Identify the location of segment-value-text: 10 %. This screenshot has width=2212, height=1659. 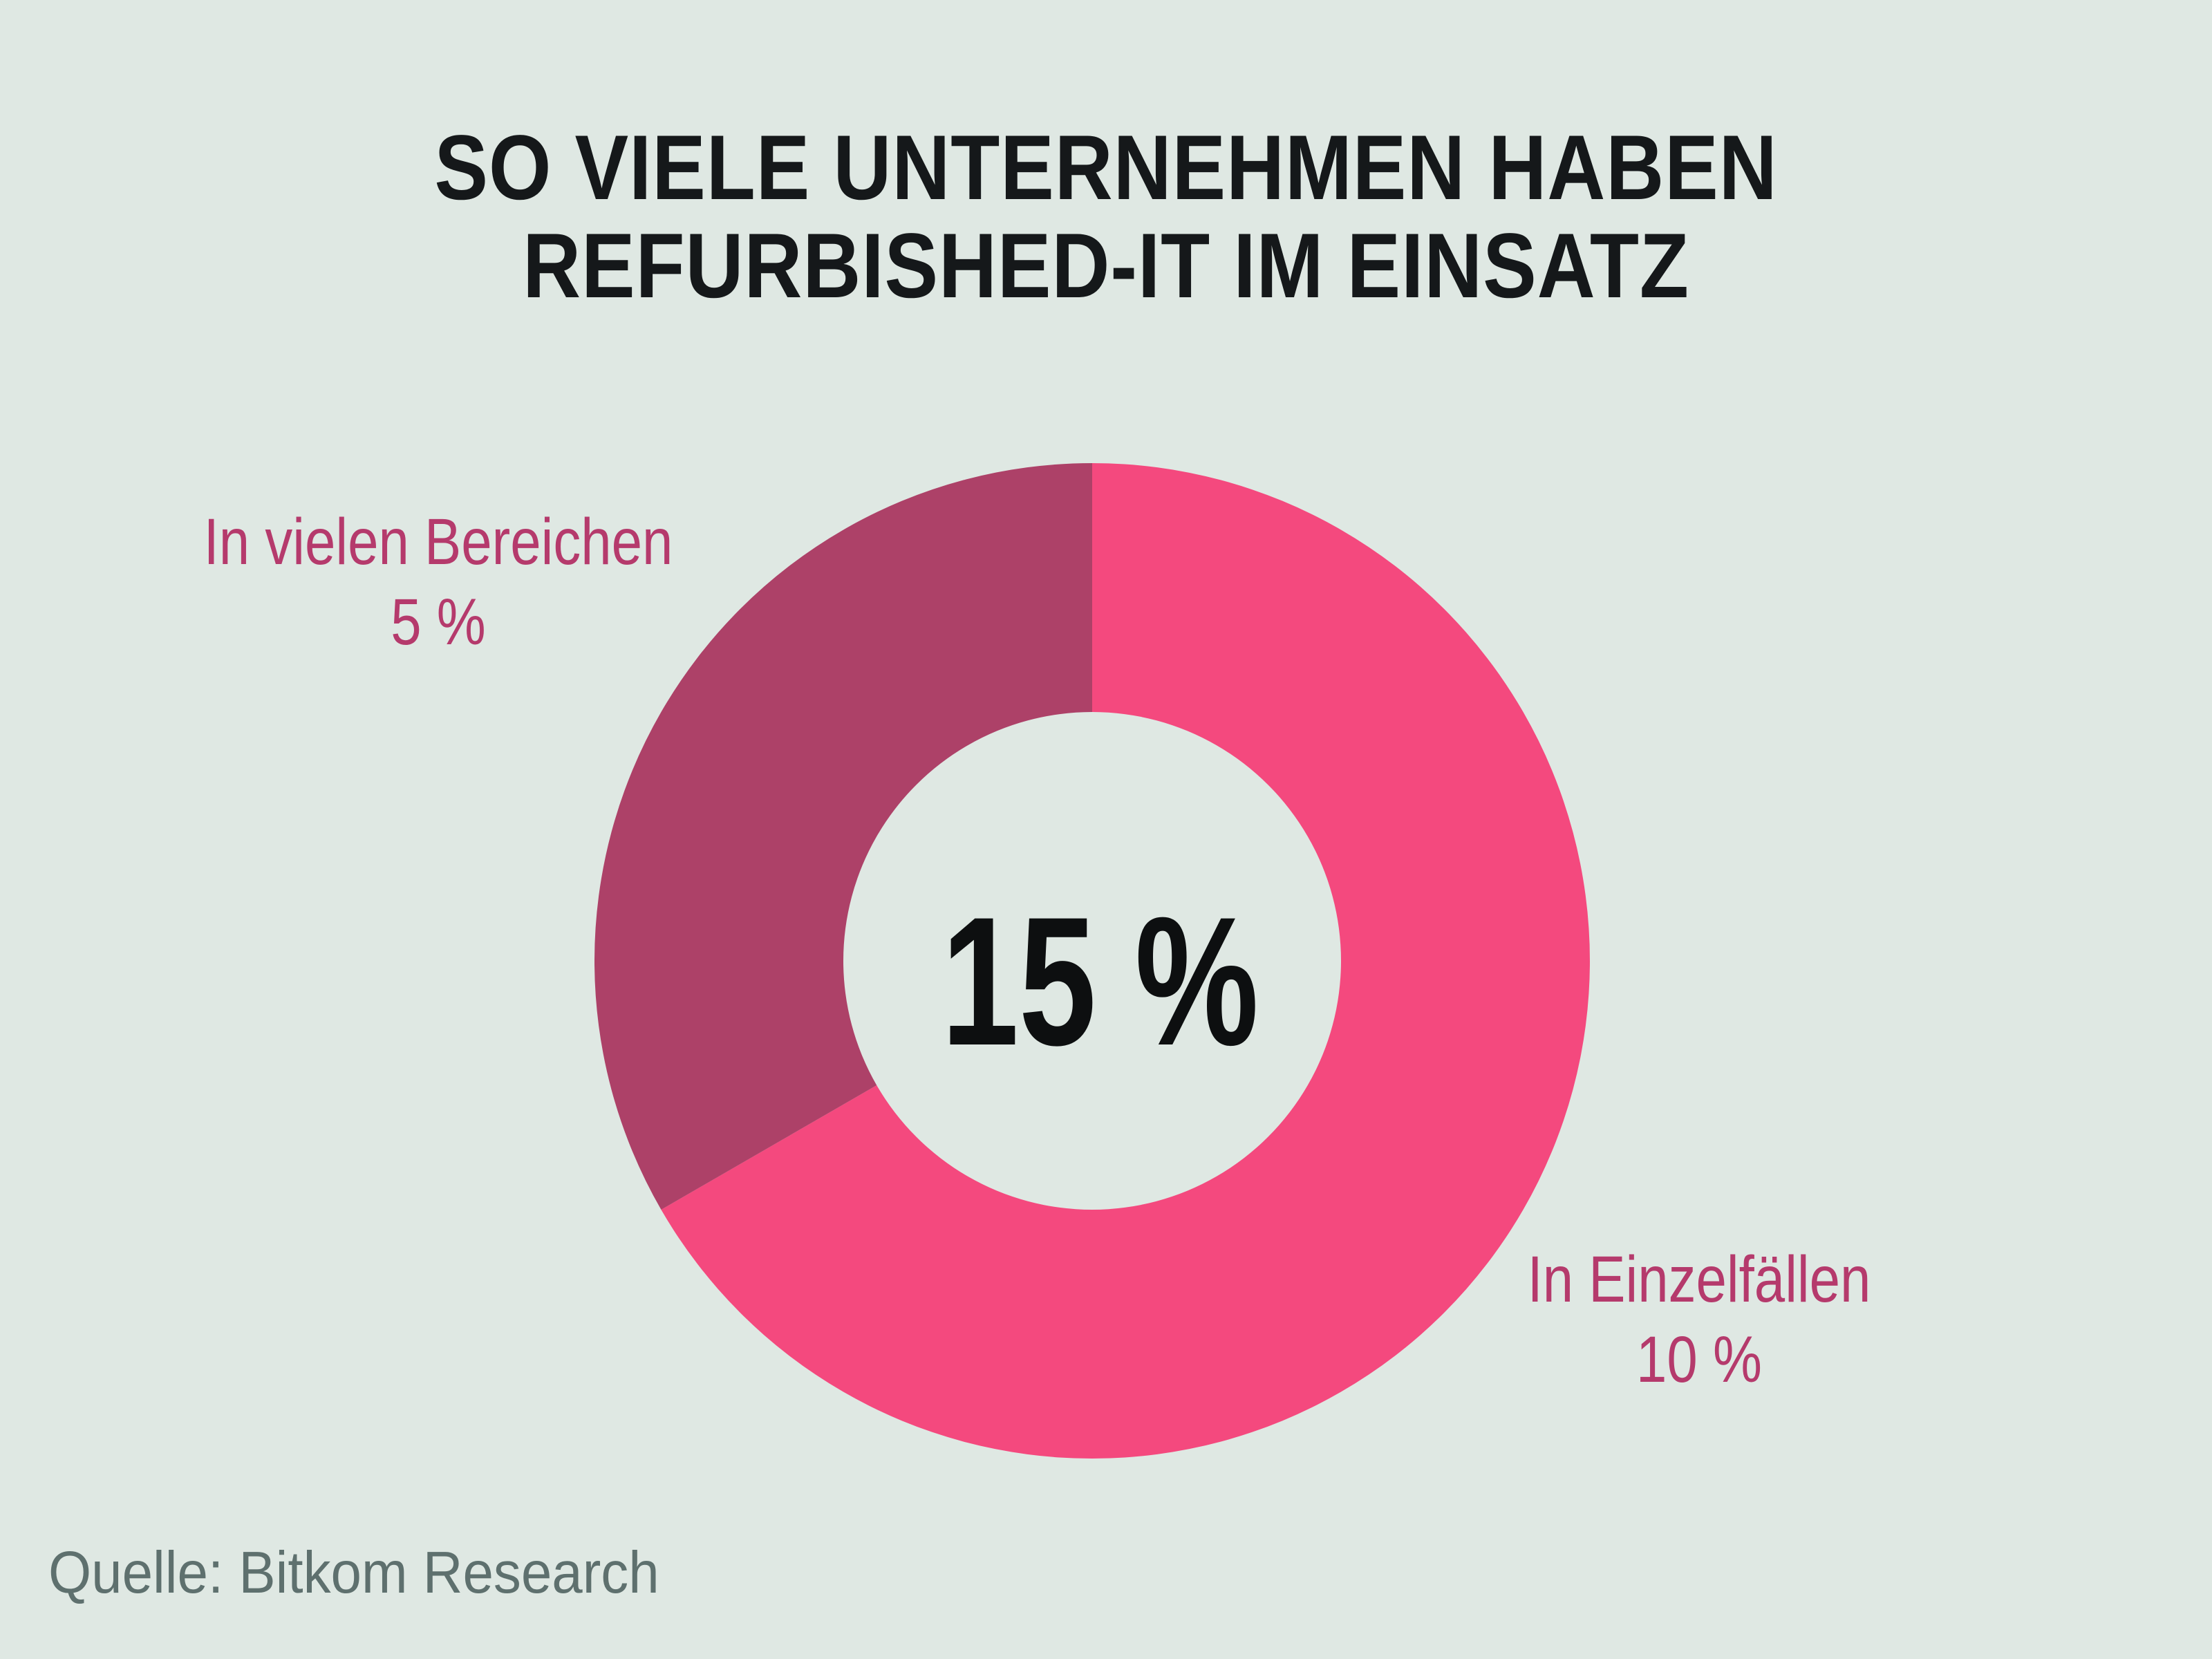
(1699, 1359).